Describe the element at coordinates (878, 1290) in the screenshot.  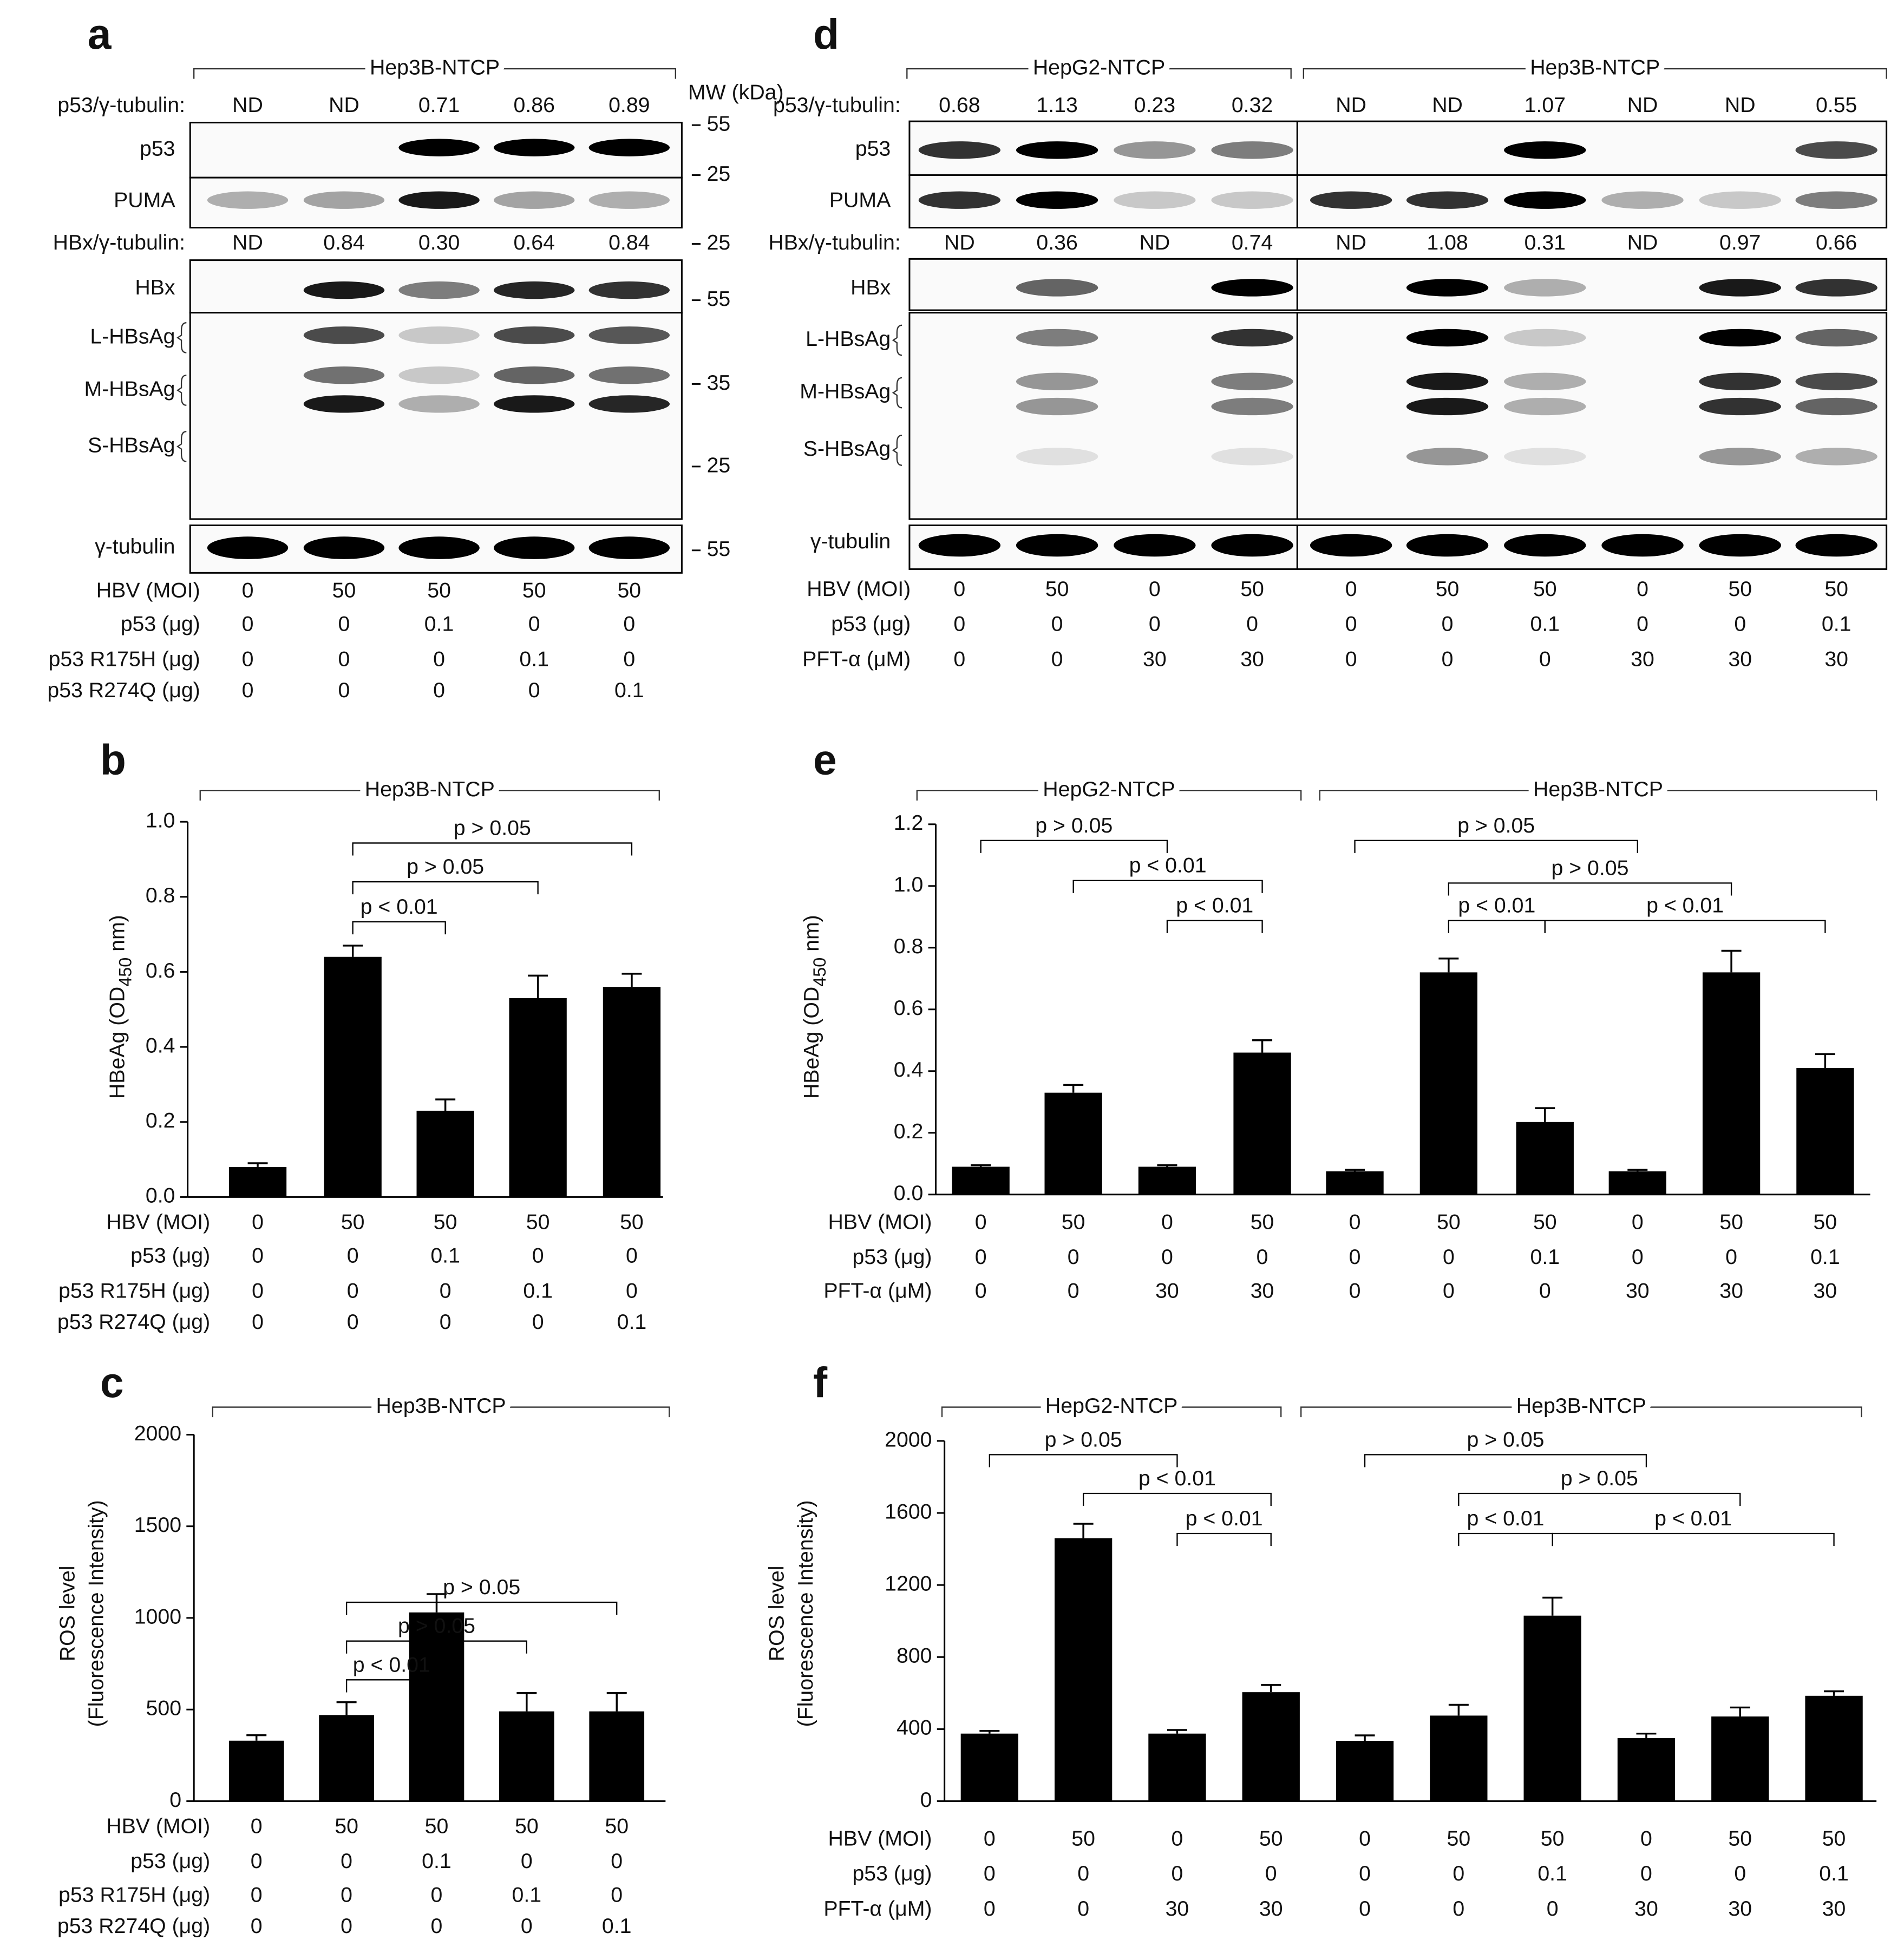
I see `condition-label: PFT-α (μM)` at that location.